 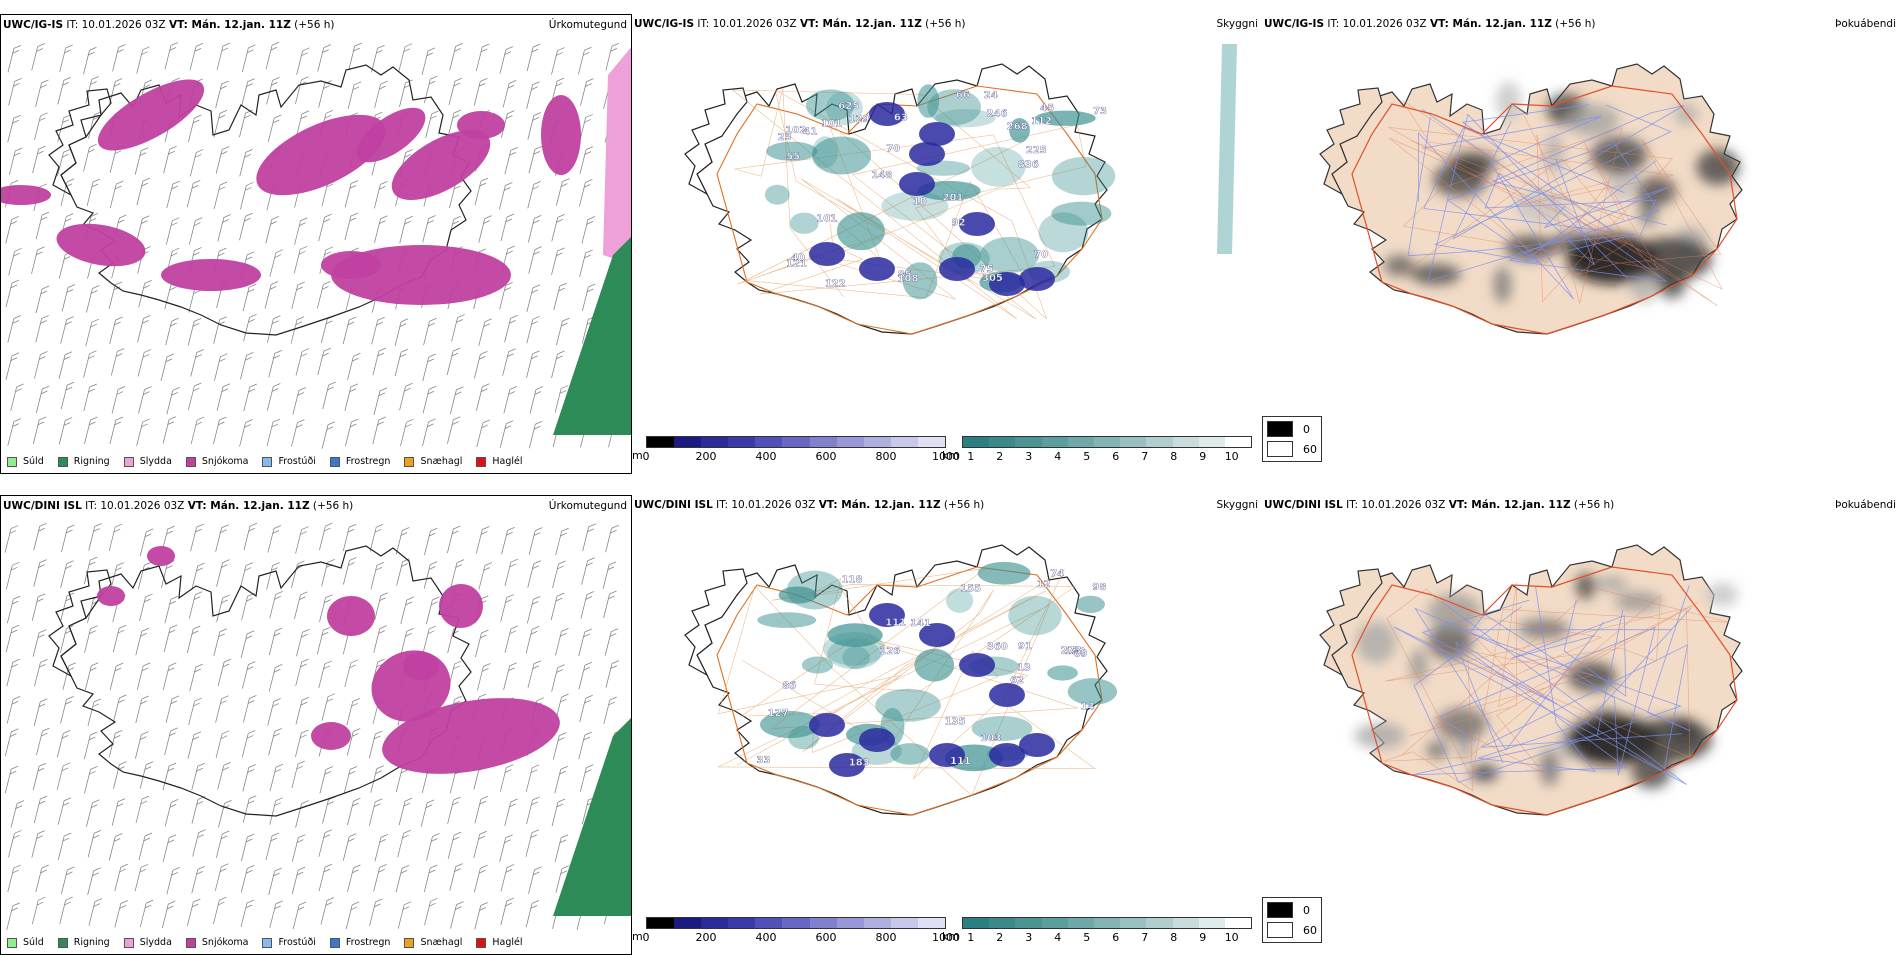 I want to click on cloud-base-value: 101, so click(x=831, y=124).